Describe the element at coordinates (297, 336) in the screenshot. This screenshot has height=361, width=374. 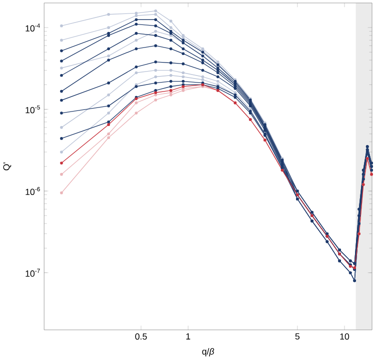
I see `x-tick-label: 5` at that location.